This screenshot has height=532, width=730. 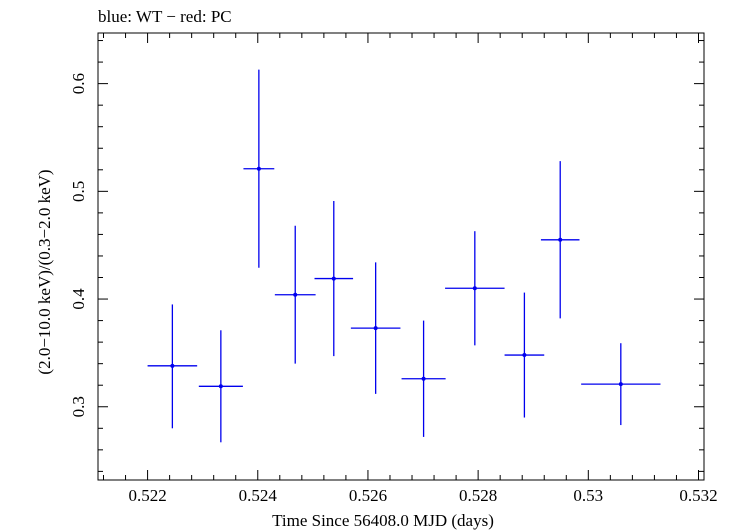 I want to click on x-tick-label: 0.524, so click(x=258, y=495).